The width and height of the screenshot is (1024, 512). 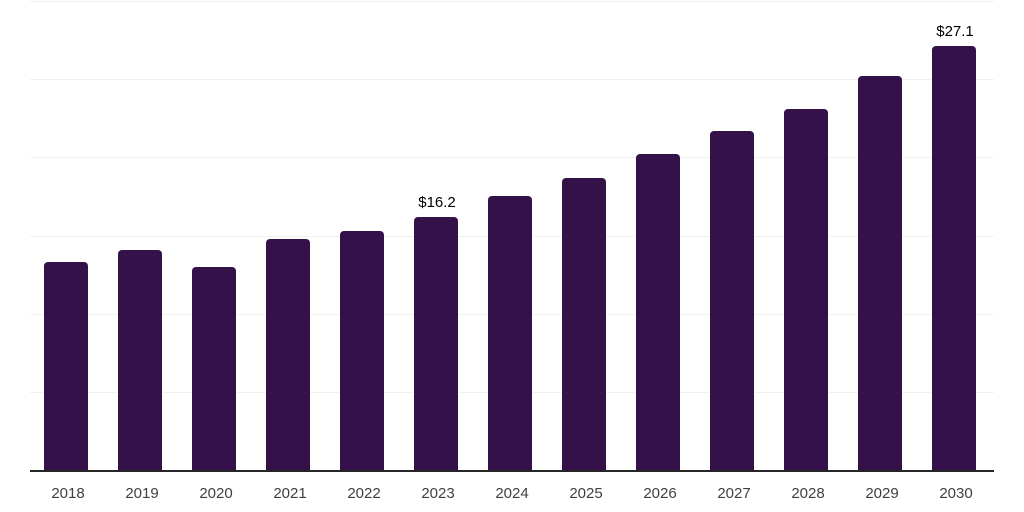 What do you see at coordinates (882, 493) in the screenshot?
I see `x-tick-label-2029: 2029` at bounding box center [882, 493].